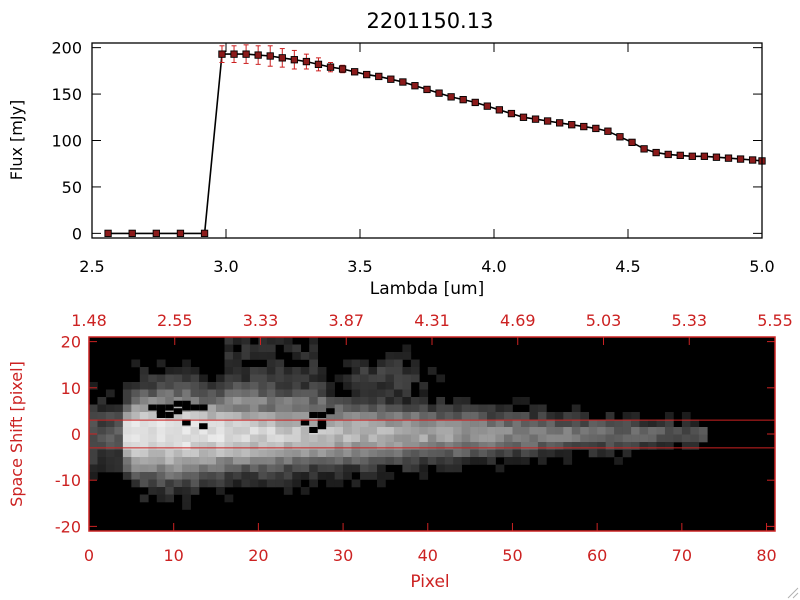  Describe the element at coordinates (793, 593) in the screenshot. I see `resize-grip-icon` at that location.